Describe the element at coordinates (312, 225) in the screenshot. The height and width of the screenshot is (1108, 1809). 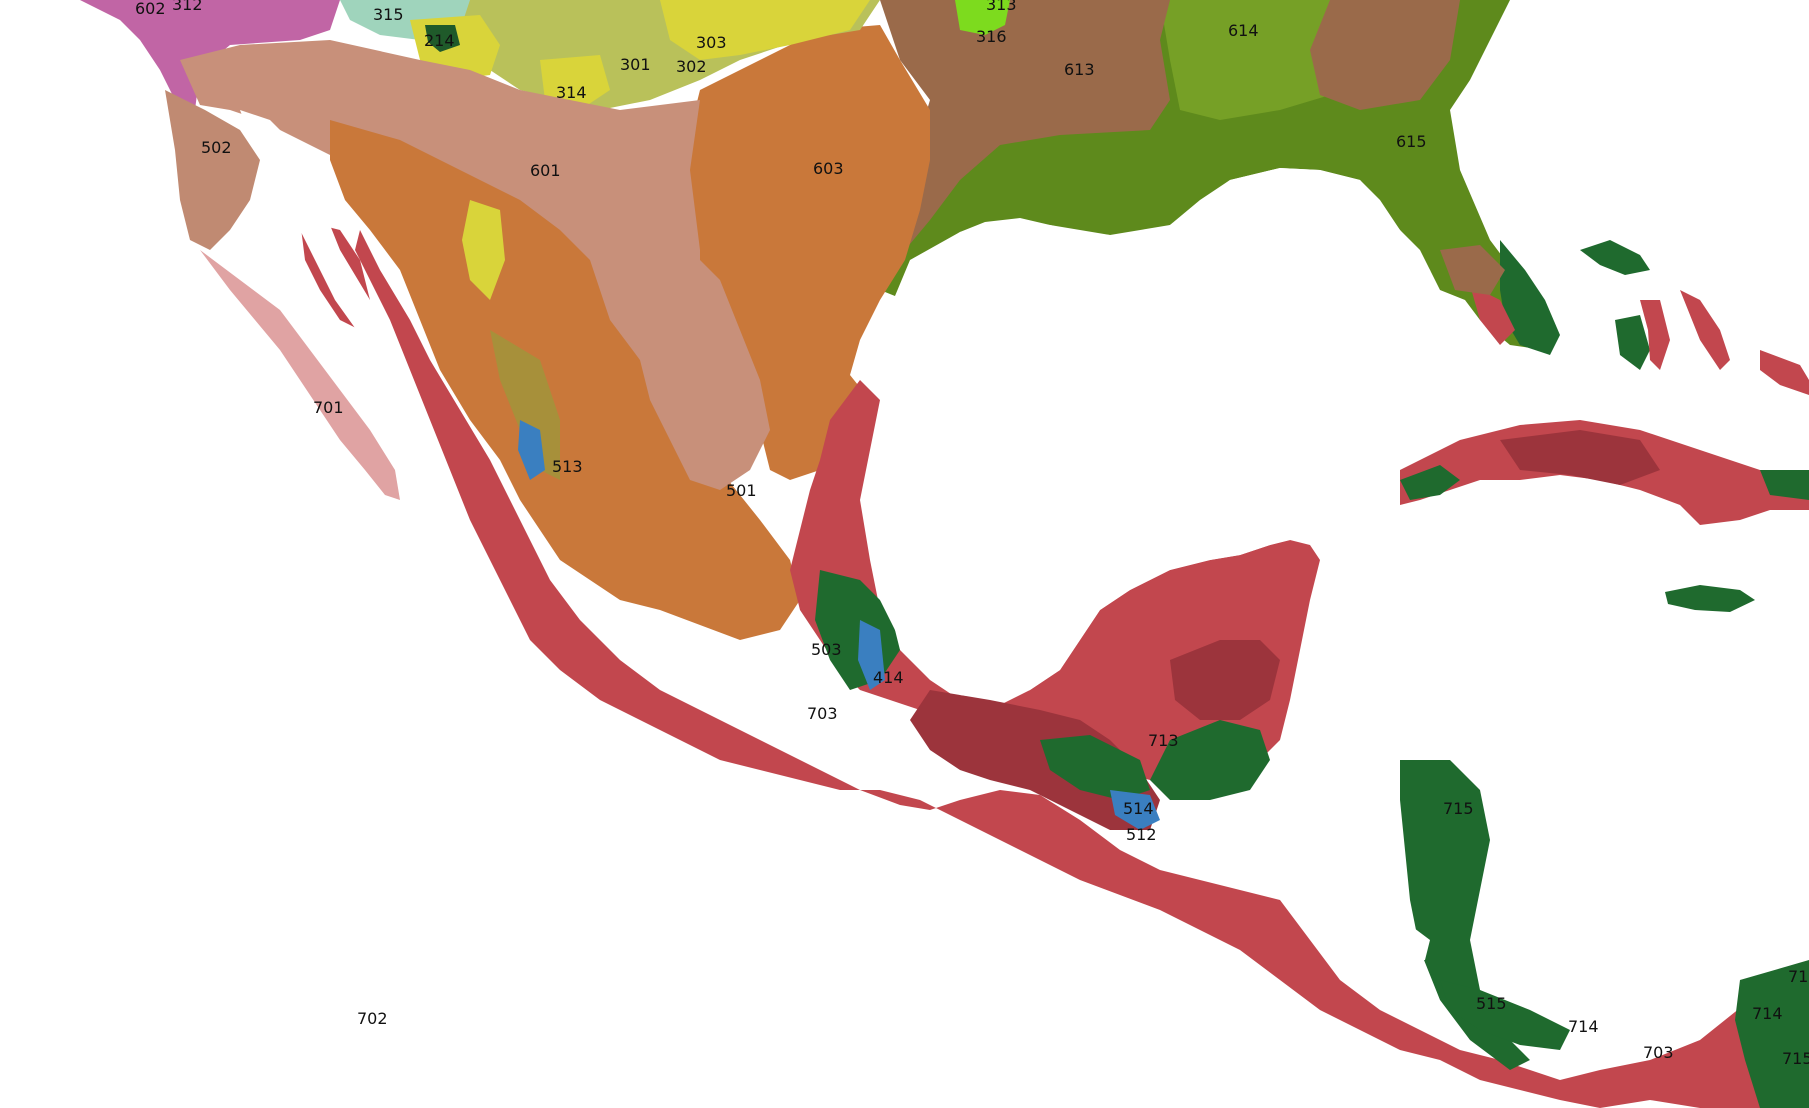
I see `gulf-of-california` at that location.